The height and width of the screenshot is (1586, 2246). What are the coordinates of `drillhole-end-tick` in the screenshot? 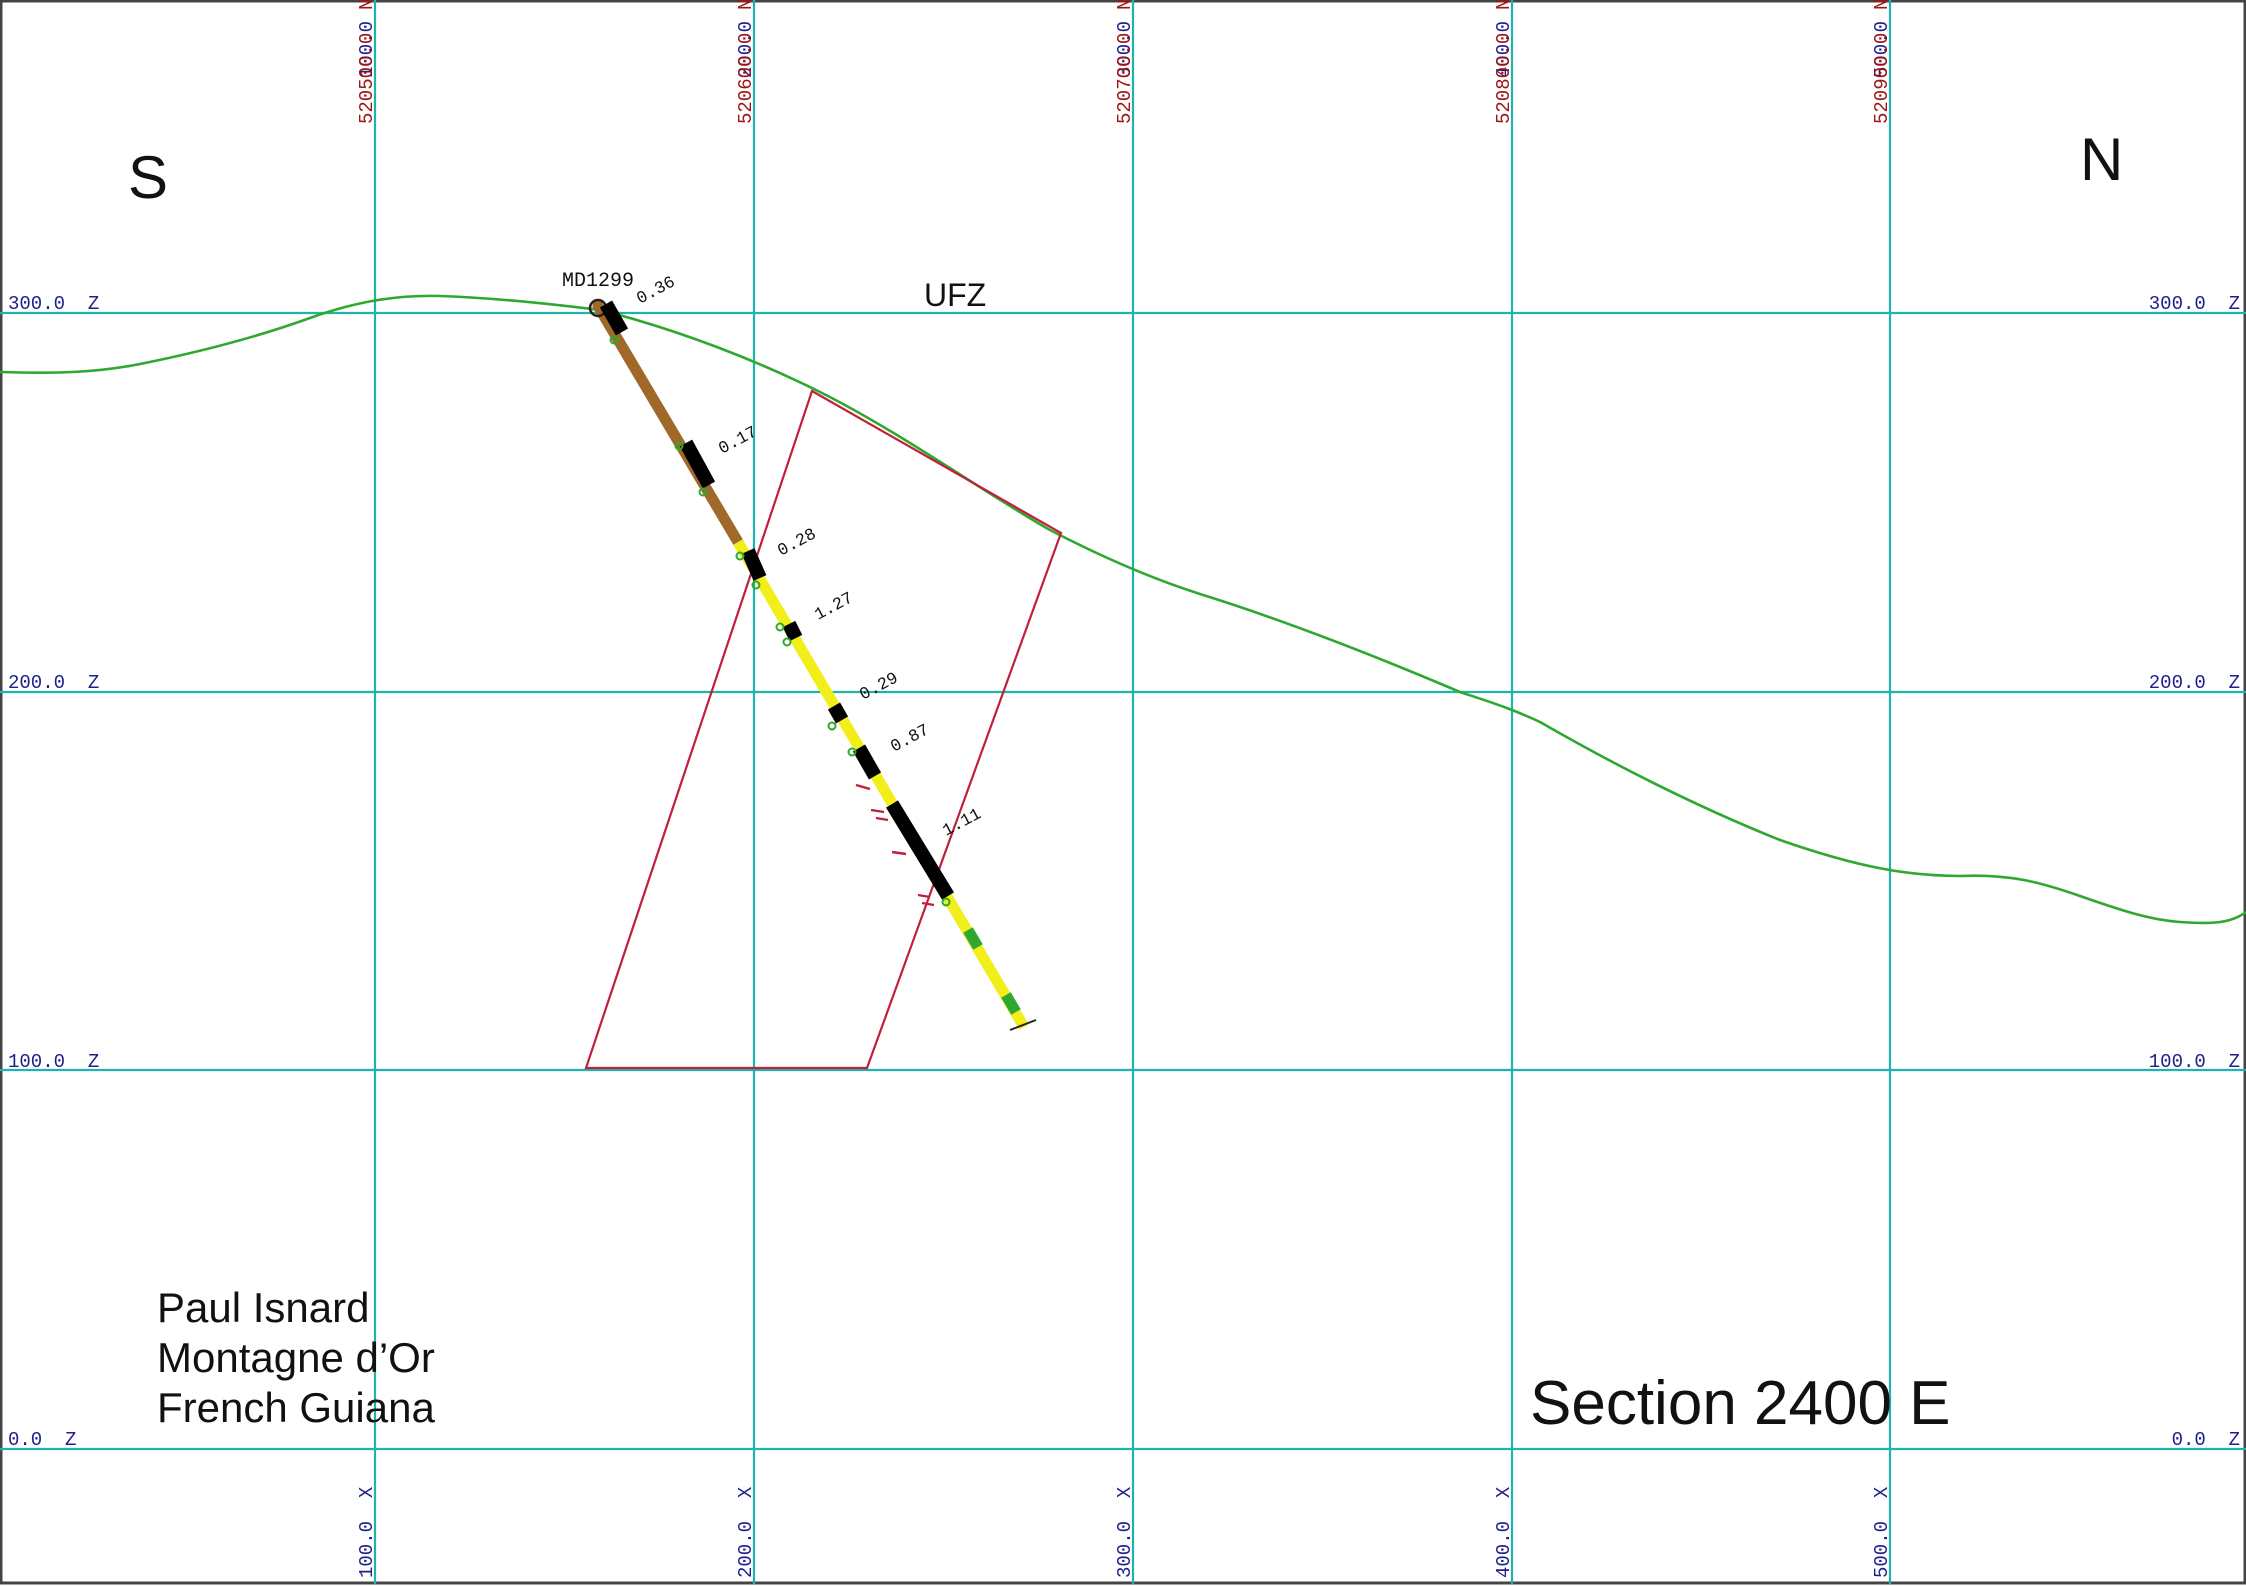 It's located at (1023, 1025).